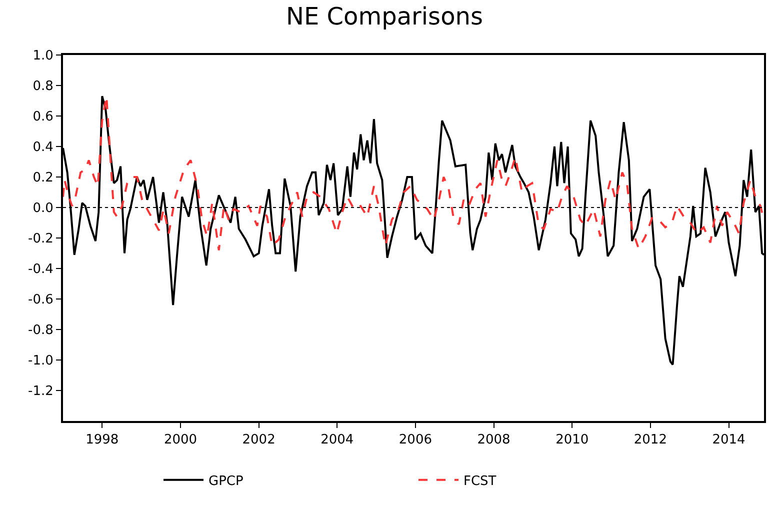 This screenshot has height=505, width=769. What do you see at coordinates (493, 440) in the screenshot?
I see `x-tick-label: 2008` at bounding box center [493, 440].